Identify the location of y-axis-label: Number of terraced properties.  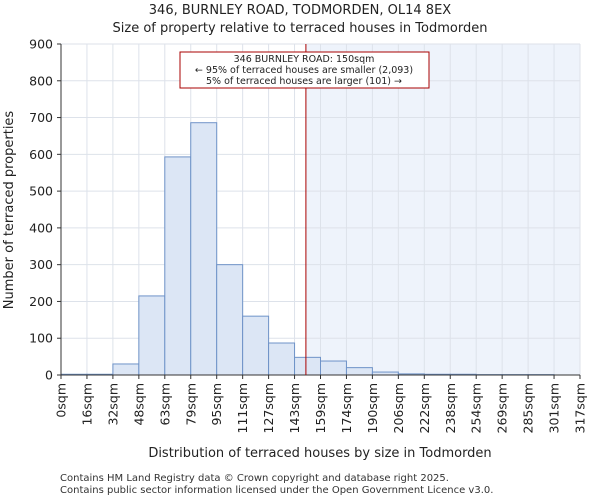
(9, 210).